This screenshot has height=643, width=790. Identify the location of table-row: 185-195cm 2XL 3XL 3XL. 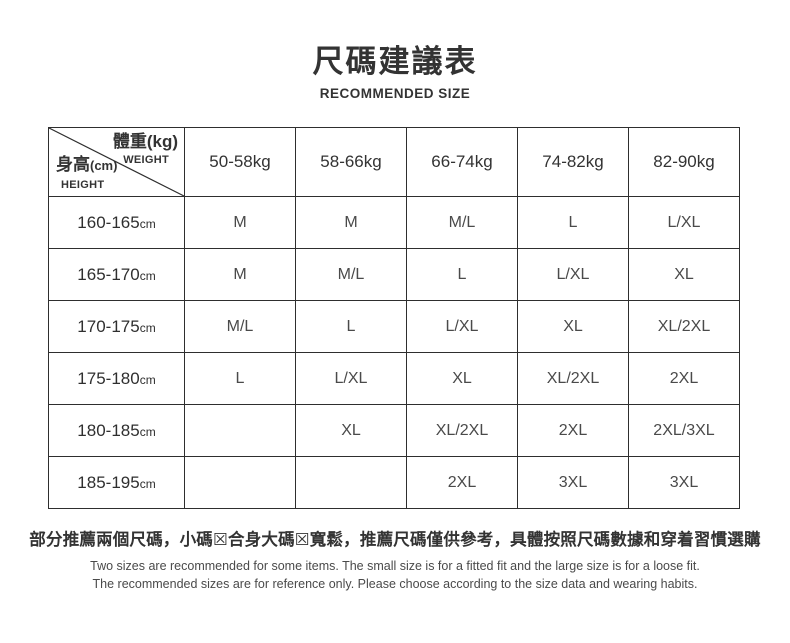
(394, 482).